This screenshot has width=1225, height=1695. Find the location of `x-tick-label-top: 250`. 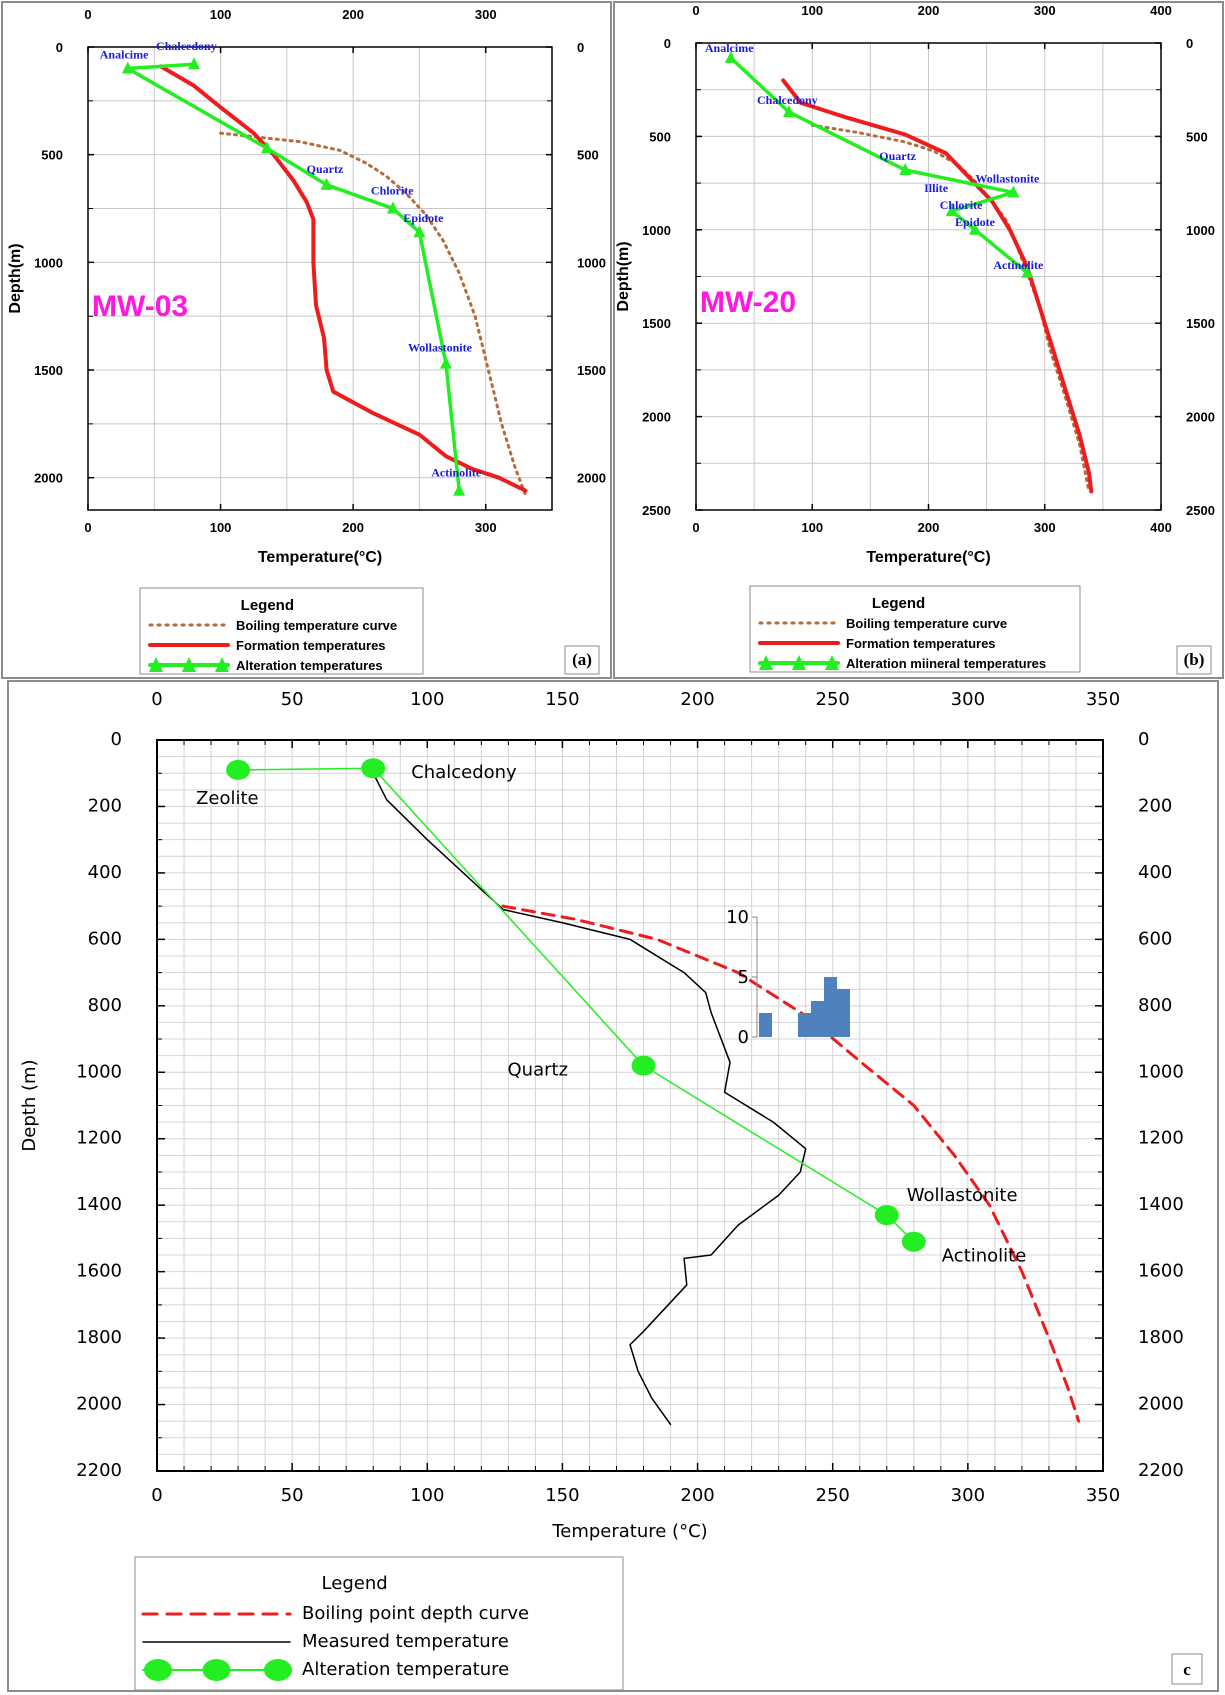

x-tick-label-top: 250 is located at coordinates (833, 699).